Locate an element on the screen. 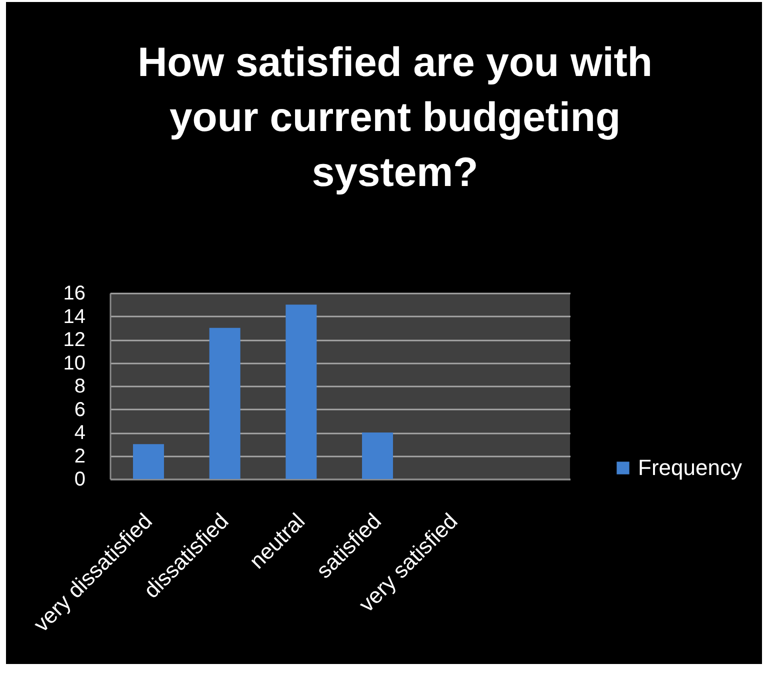 The width and height of the screenshot is (773, 677). legend-label: Frequency is located at coordinates (690, 467).